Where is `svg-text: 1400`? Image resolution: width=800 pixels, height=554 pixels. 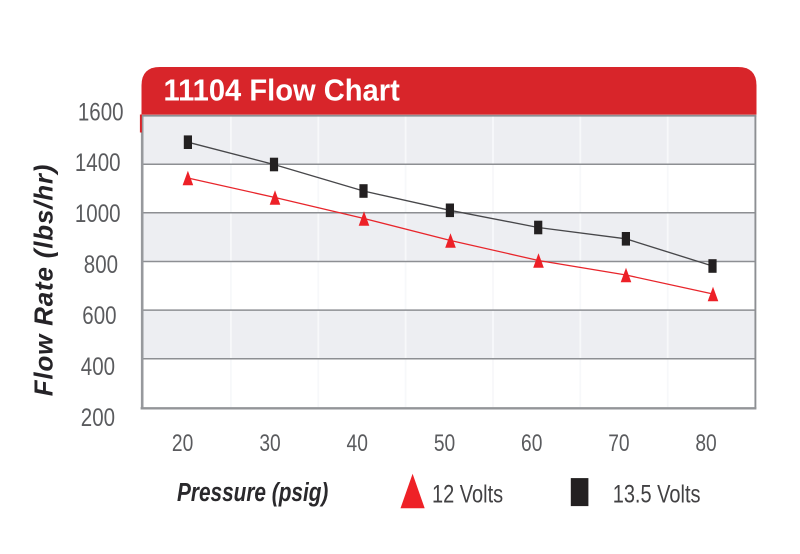 svg-text: 1400 is located at coordinates (98, 162).